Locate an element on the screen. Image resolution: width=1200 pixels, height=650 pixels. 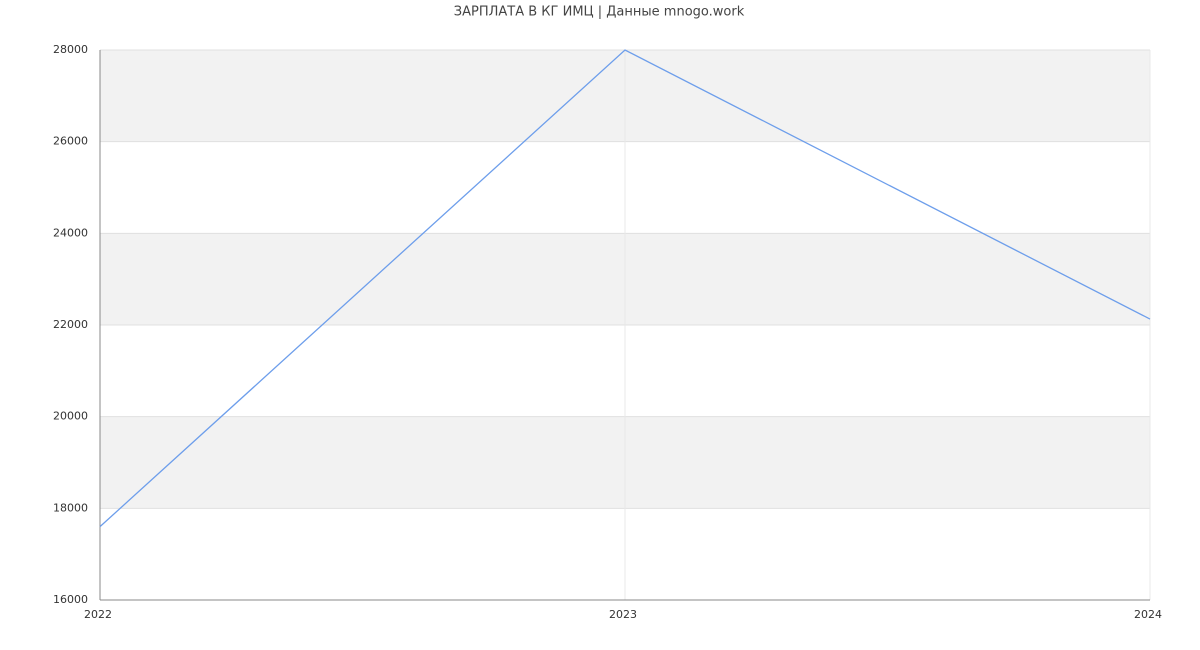
chart-title: ЗАРПЛАТА В КГ ИМЦ | Данные mnogo.work is located at coordinates (599, 12).